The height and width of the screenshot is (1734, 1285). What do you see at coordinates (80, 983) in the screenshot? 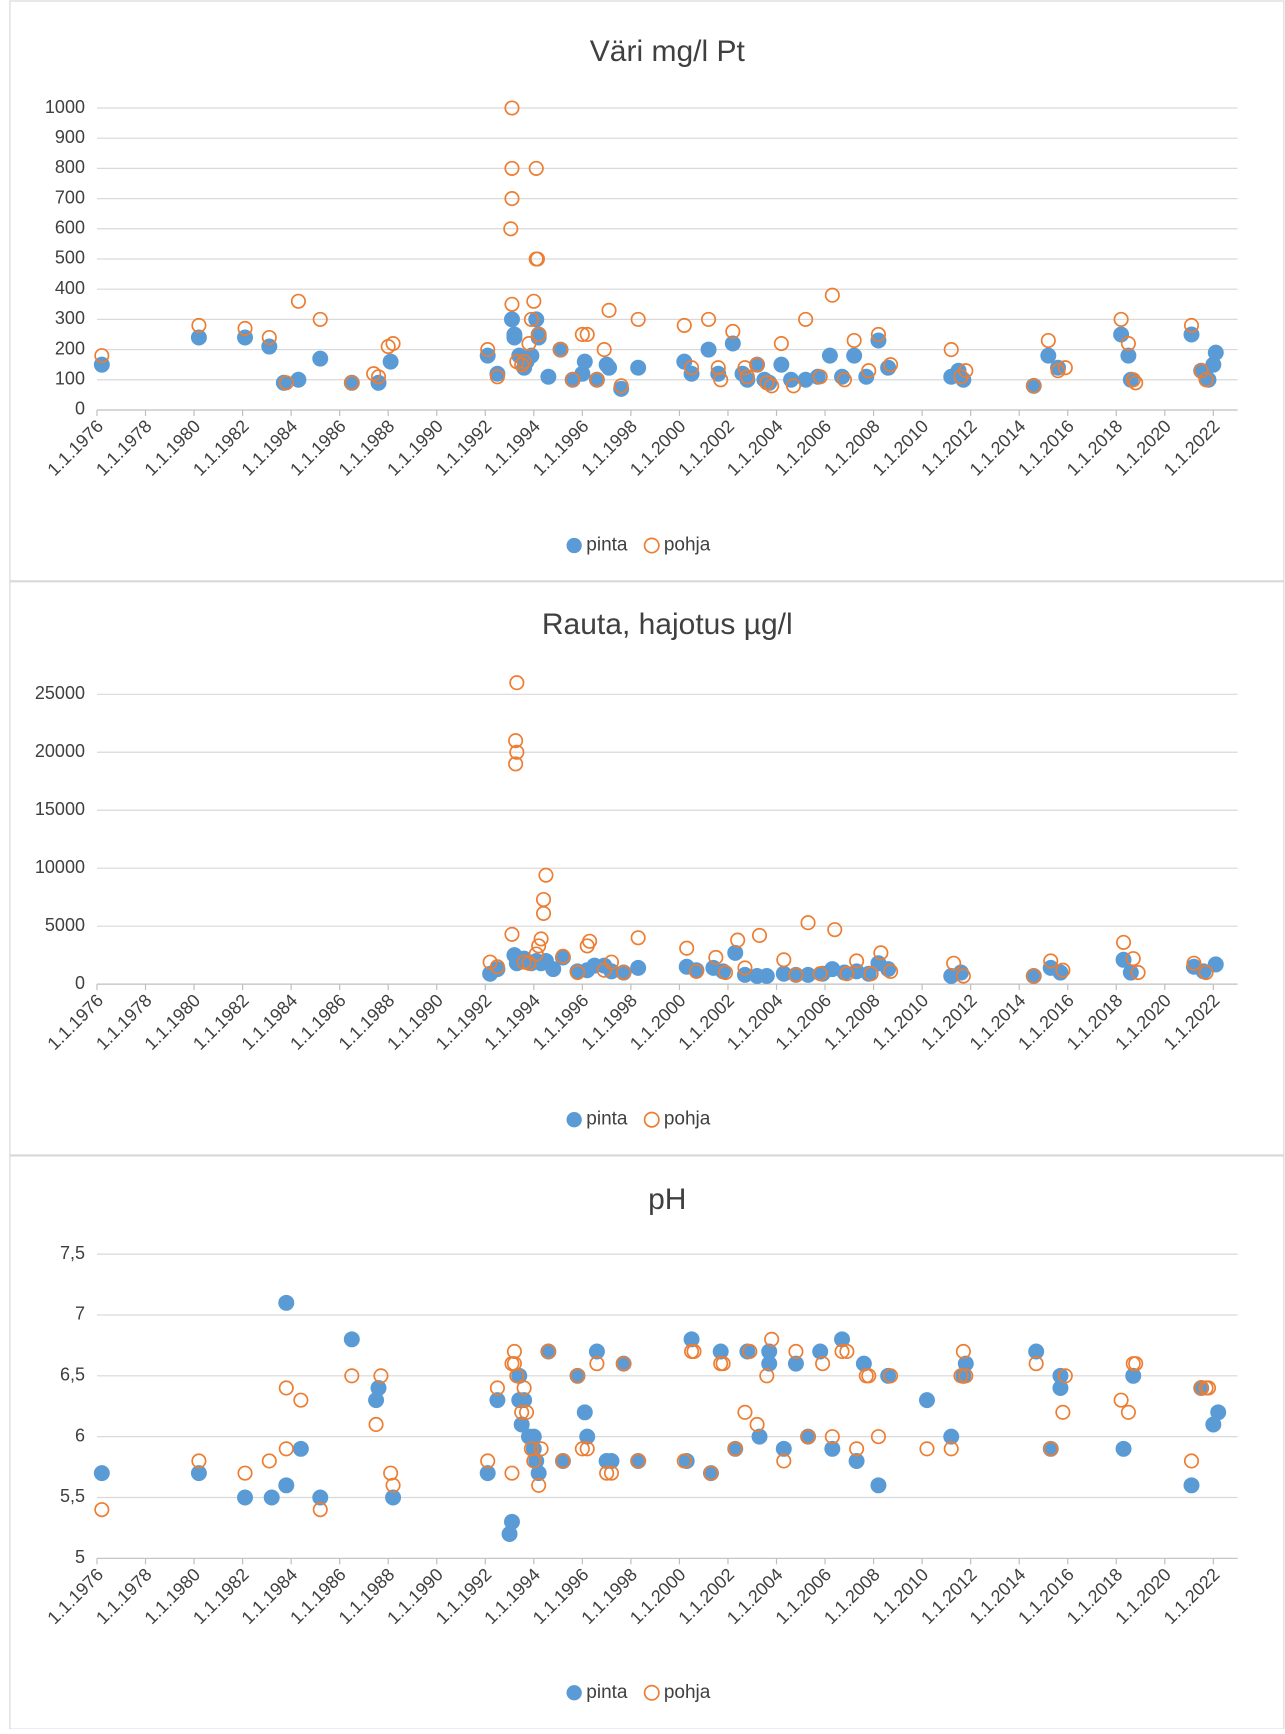
I see `y-tick-label: 0` at bounding box center [80, 983].